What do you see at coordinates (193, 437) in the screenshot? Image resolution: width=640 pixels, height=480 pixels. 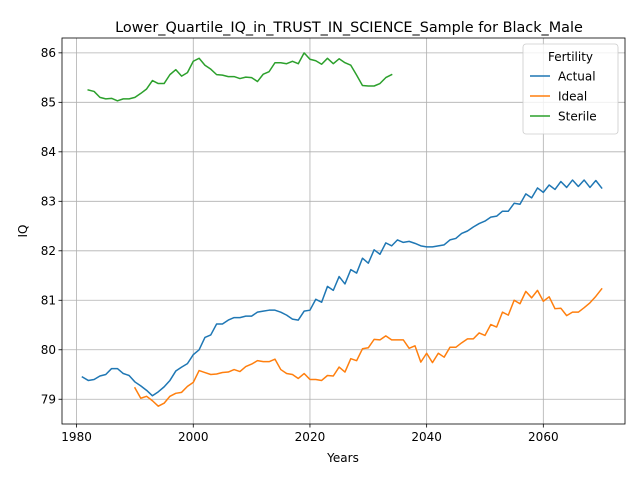 I see `x-tick-label: 2000` at bounding box center [193, 437].